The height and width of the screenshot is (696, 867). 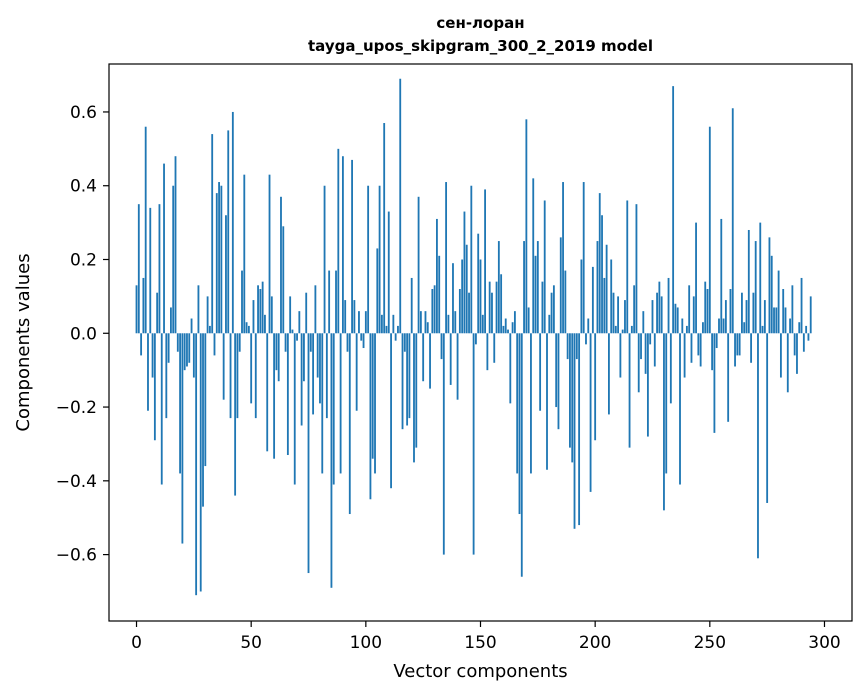 What do you see at coordinates (76, 482) in the screenshot?
I see `y-tick-label: −0.4` at bounding box center [76, 482].